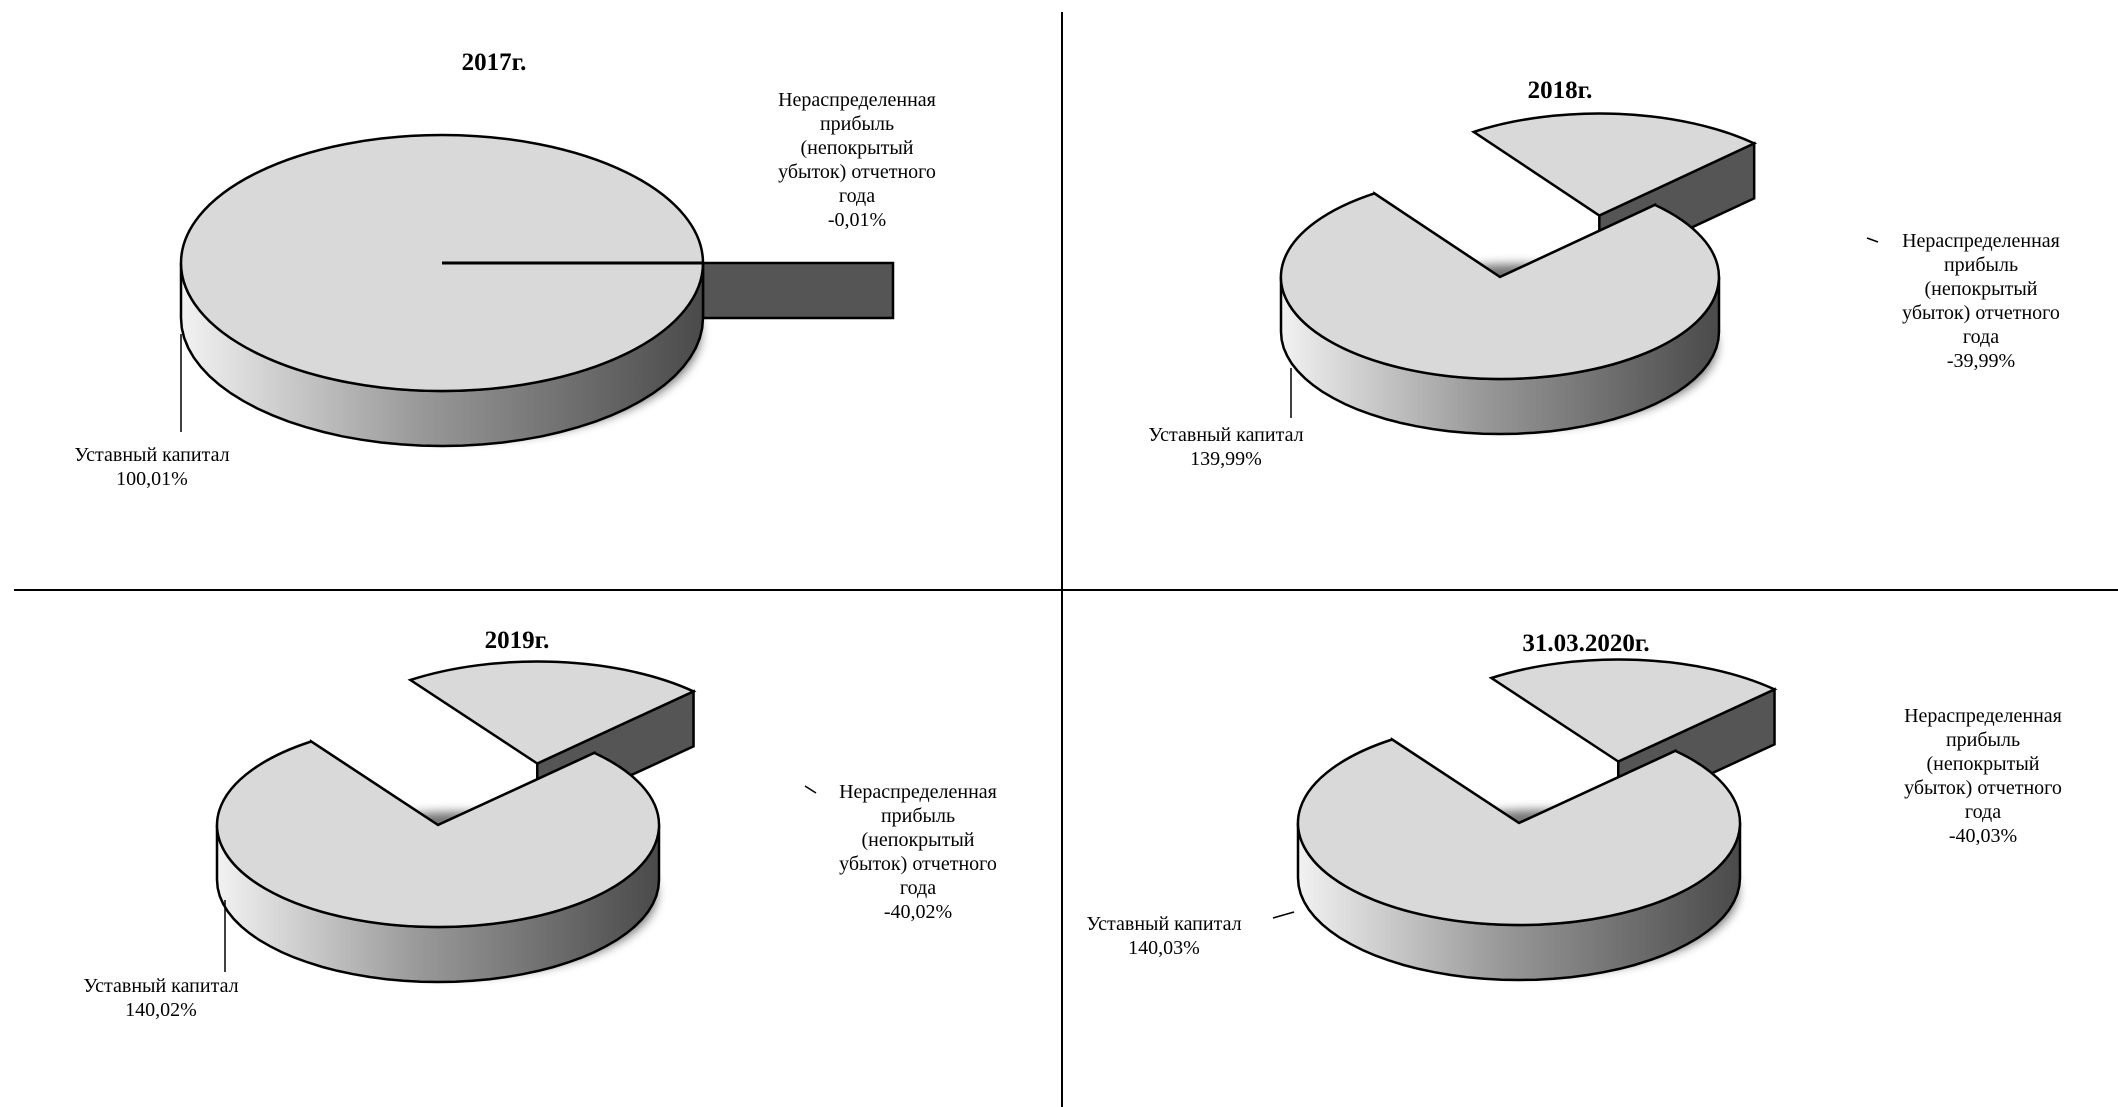 The image size is (2118, 1107). What do you see at coordinates (152, 479) in the screenshot?
I see `slice-charter-capital-value: 100,01%` at bounding box center [152, 479].